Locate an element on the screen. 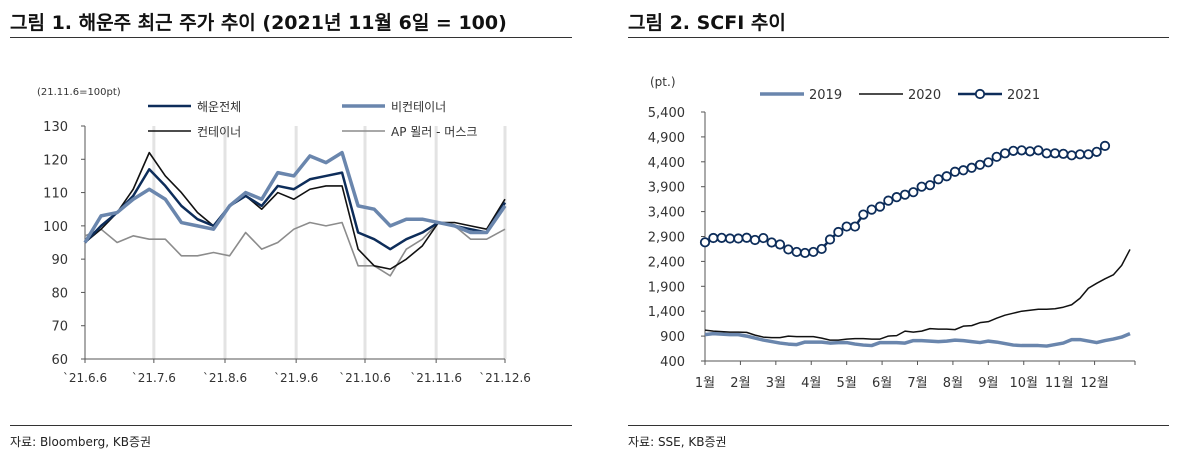  left-y-tick-label: 60 is located at coordinates (59, 360).